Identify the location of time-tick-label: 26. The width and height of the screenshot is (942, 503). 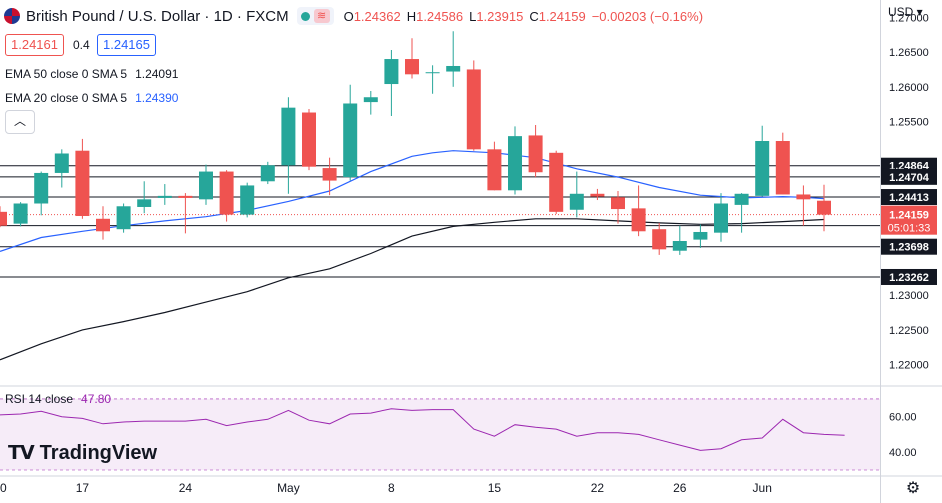
(680, 488).